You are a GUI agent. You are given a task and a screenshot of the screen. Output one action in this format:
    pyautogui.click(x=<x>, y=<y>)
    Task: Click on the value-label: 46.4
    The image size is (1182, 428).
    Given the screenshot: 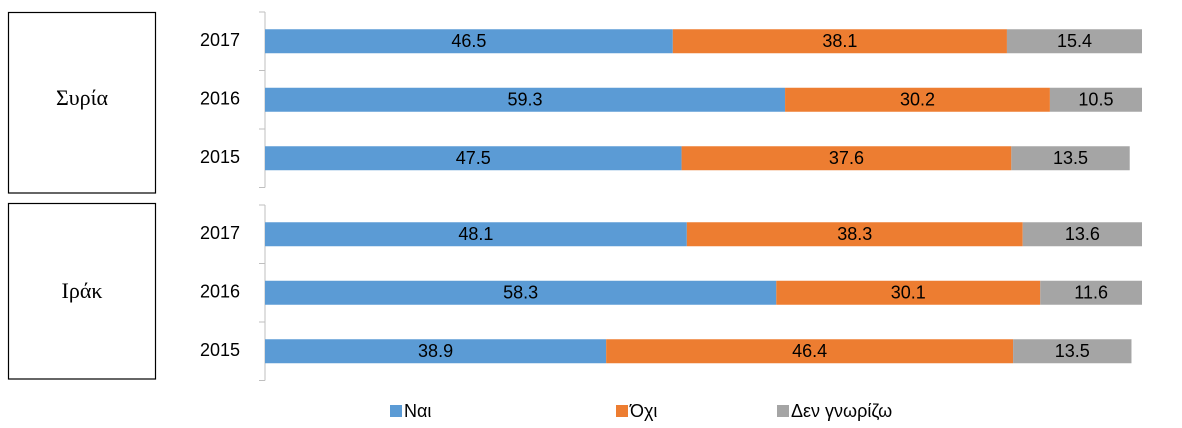 What is the action you would take?
    pyautogui.click(x=809, y=351)
    